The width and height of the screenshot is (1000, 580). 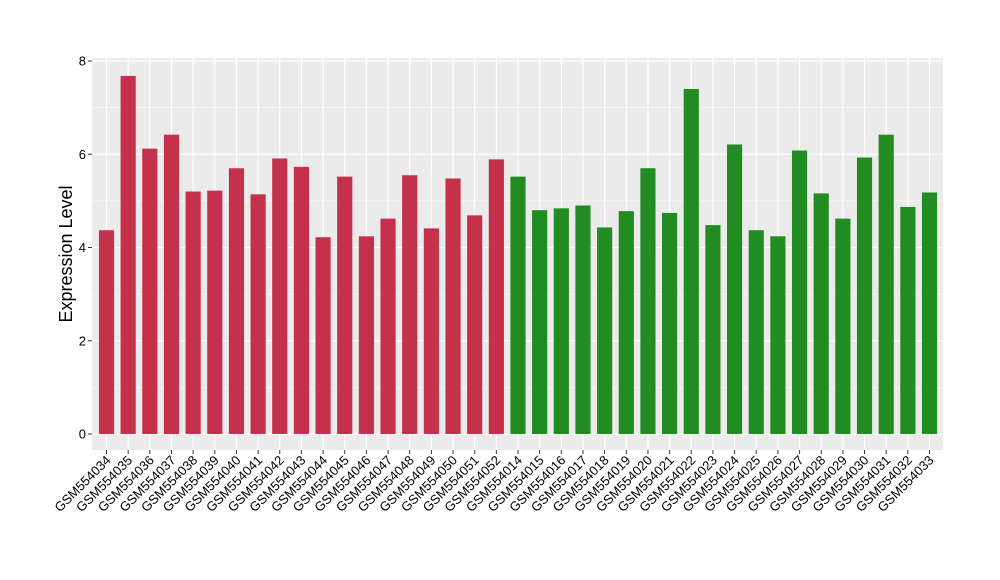 I want to click on bar-GSM554030, so click(x=864, y=296).